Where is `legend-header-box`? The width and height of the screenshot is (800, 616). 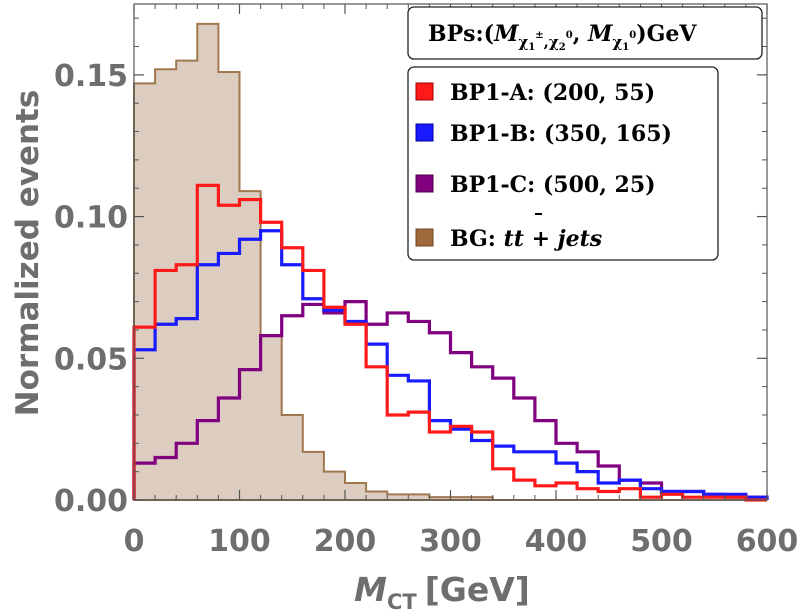
legend-header-box is located at coordinates (585, 33).